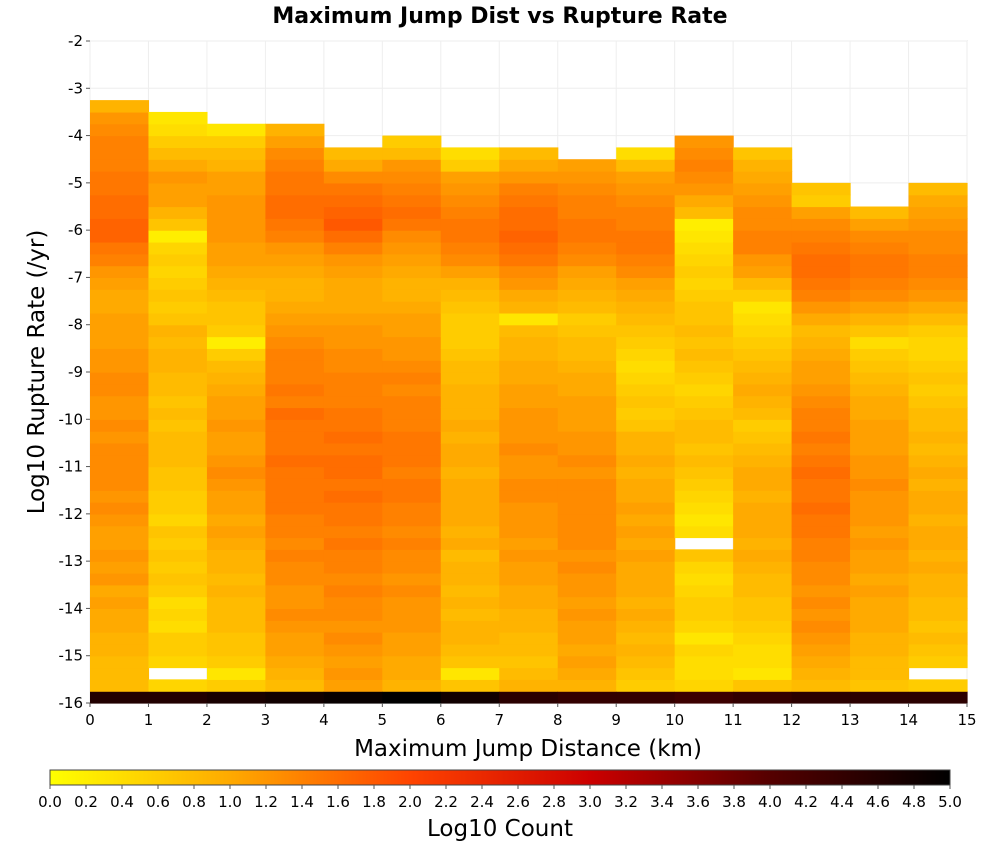  Describe the element at coordinates (37, 372) in the screenshot. I see `y-axis-label: Log10 Rupture Rate (/yr)` at that location.